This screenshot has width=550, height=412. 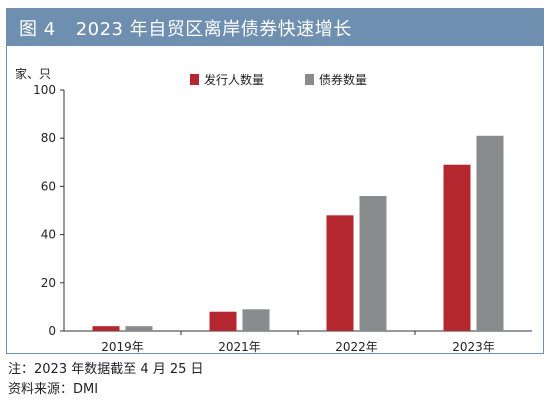 I want to click on x-tick-label: 2022年, so click(x=356, y=346).